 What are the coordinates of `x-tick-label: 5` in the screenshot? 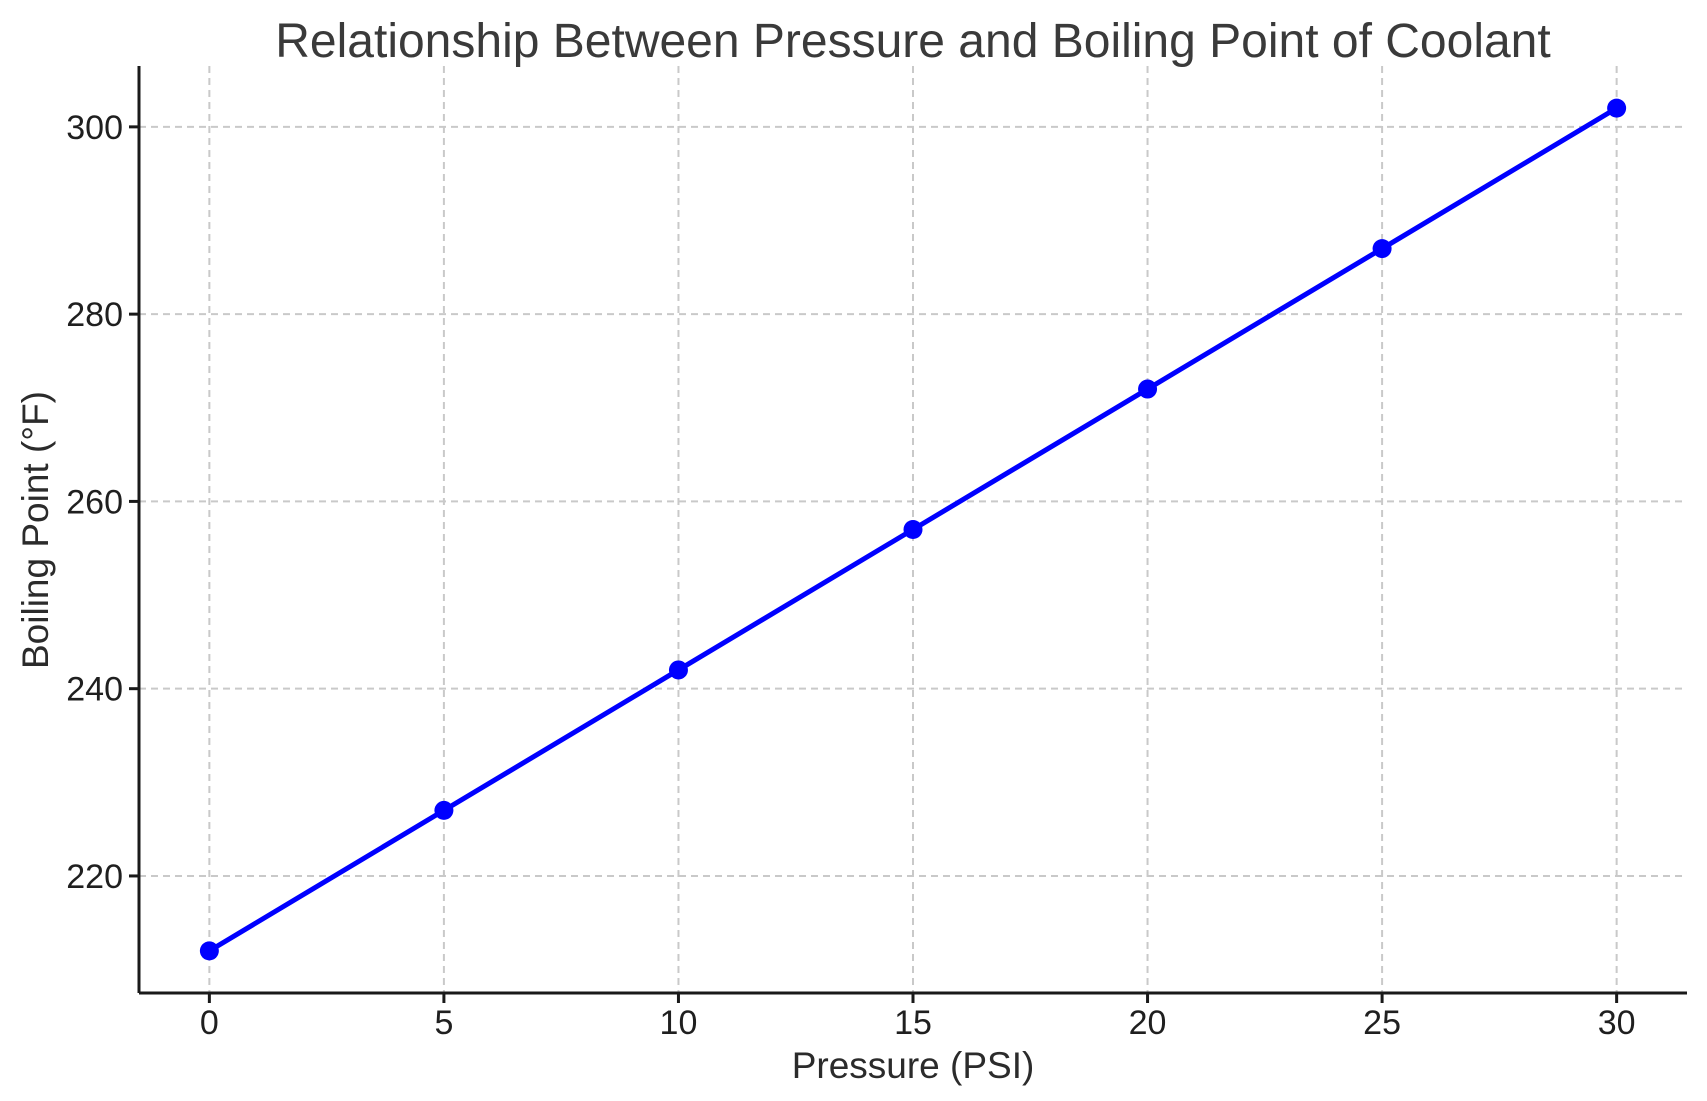 It's located at (443, 1023).